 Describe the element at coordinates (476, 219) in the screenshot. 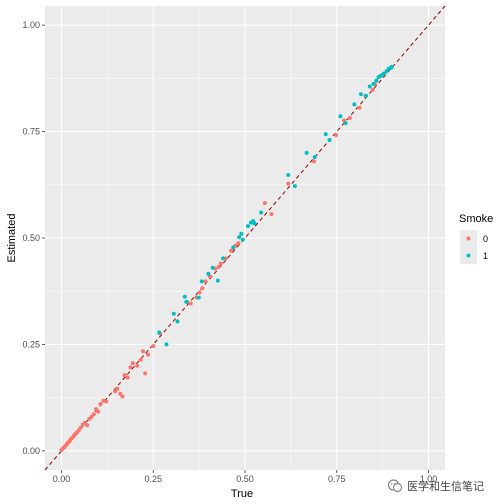

I see `legend-title: Smoke` at that location.